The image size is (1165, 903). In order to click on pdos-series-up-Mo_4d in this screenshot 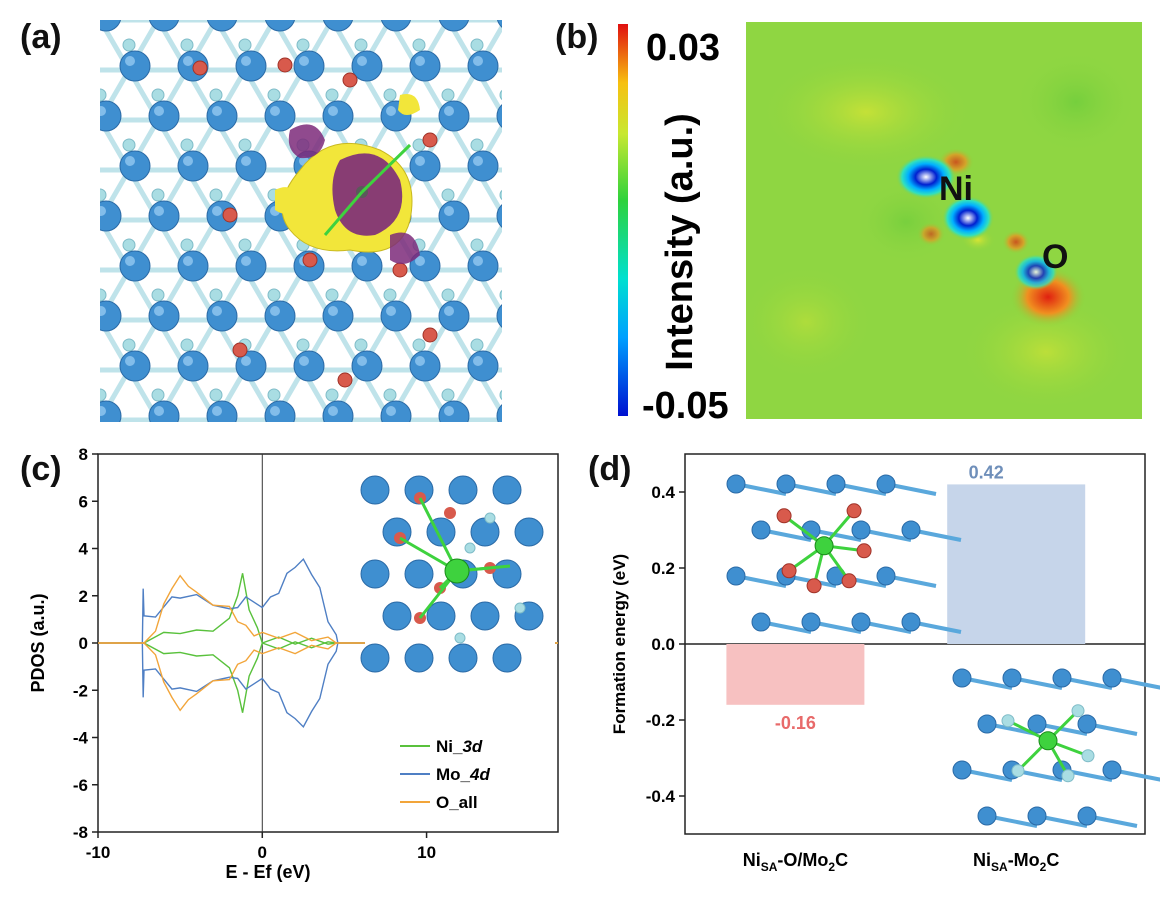, I will do `click(328, 600)`.